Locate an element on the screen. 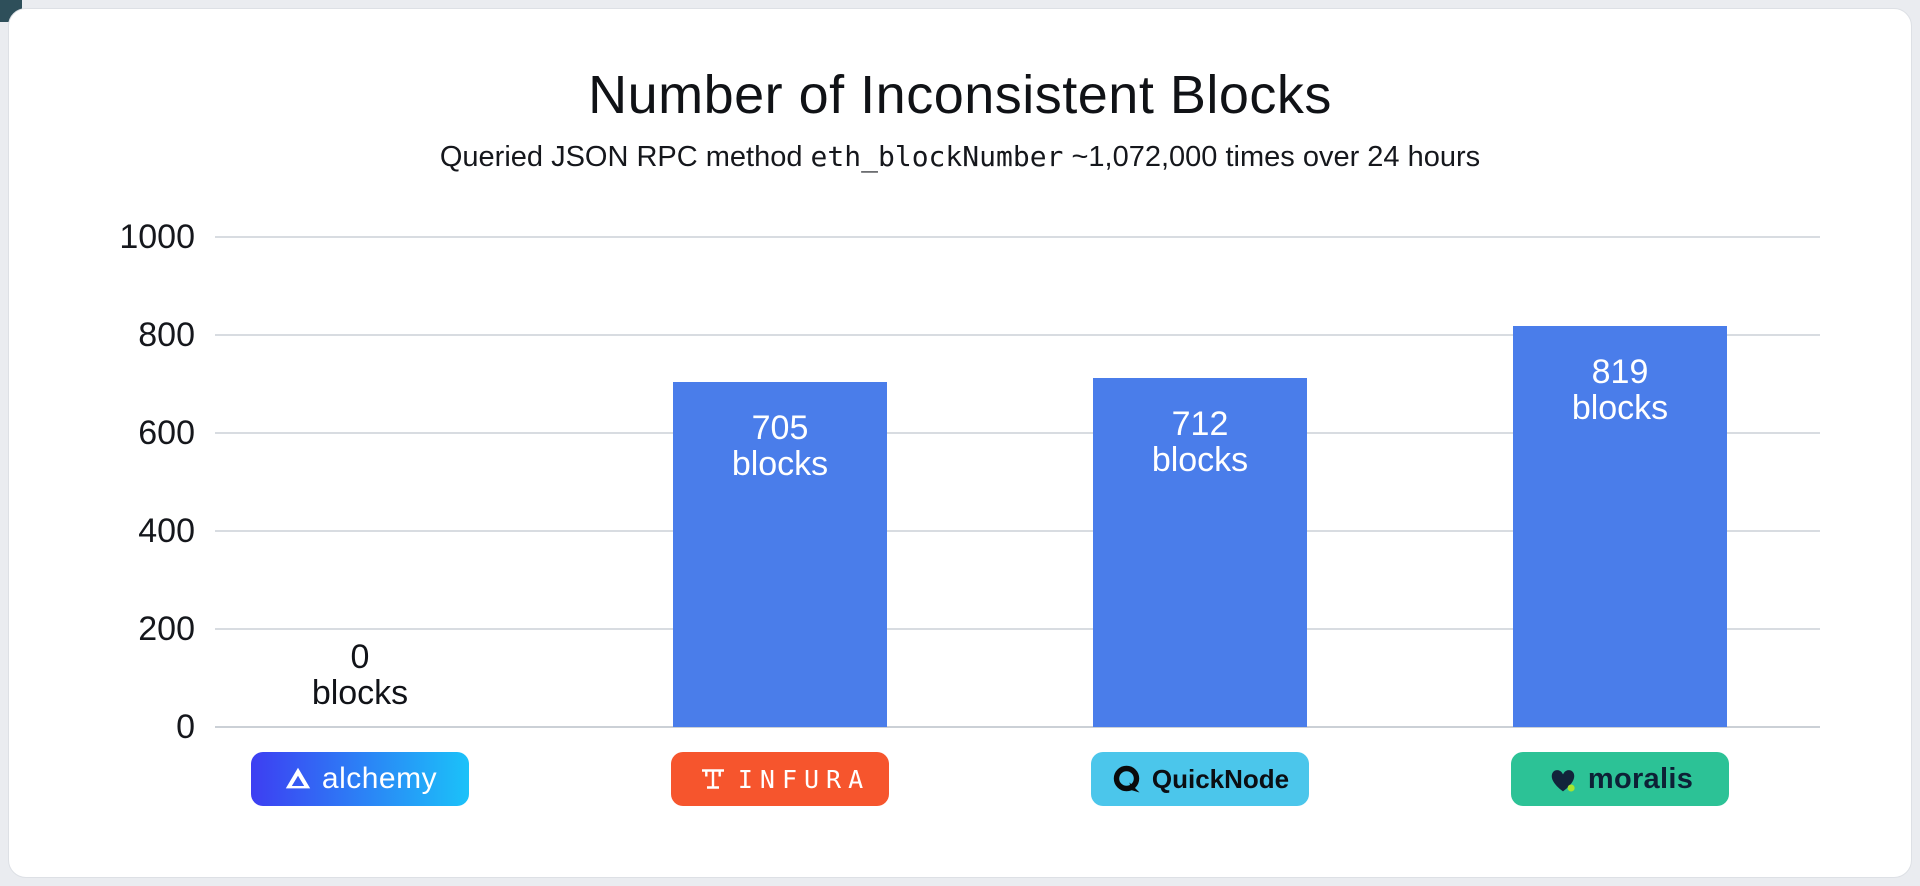  bar-value-label-quicknode: 712 blocks is located at coordinates (1200, 442).